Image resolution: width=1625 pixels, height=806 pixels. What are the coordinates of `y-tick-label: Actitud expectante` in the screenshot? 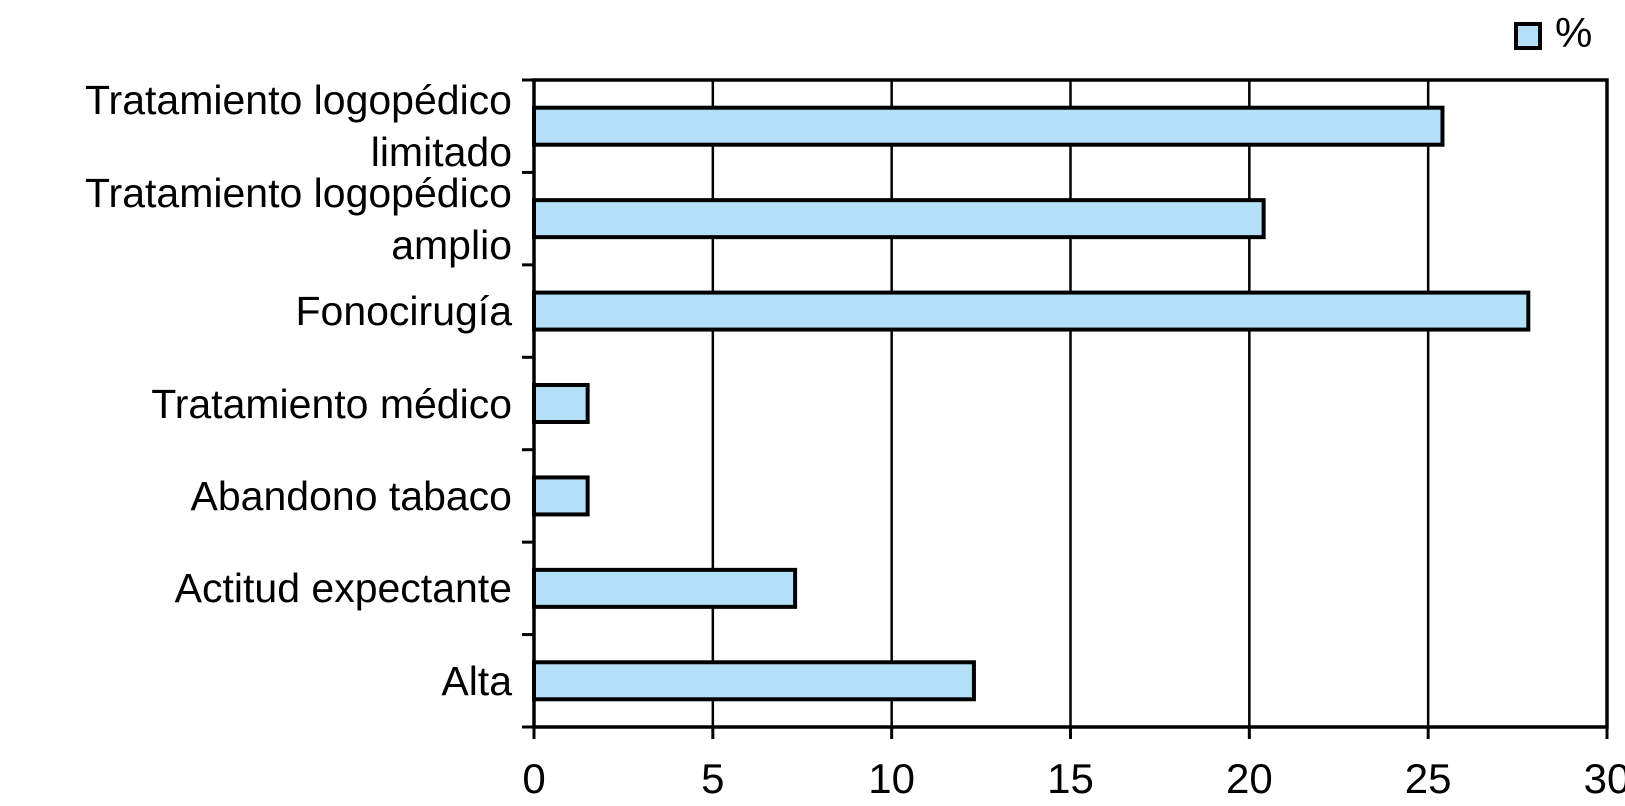 It's located at (343, 588).